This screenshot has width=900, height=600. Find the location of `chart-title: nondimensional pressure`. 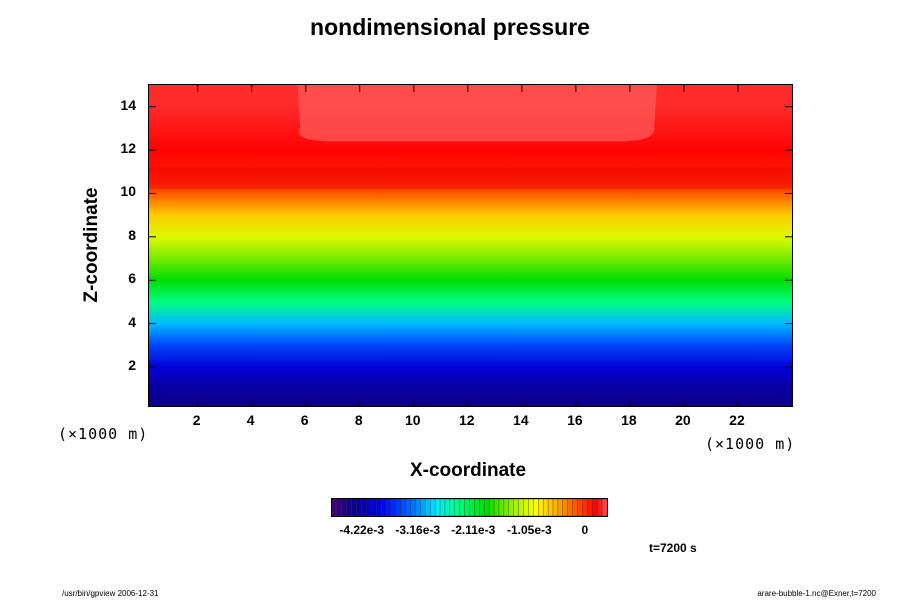

chart-title: nondimensional pressure is located at coordinates (450, 27).